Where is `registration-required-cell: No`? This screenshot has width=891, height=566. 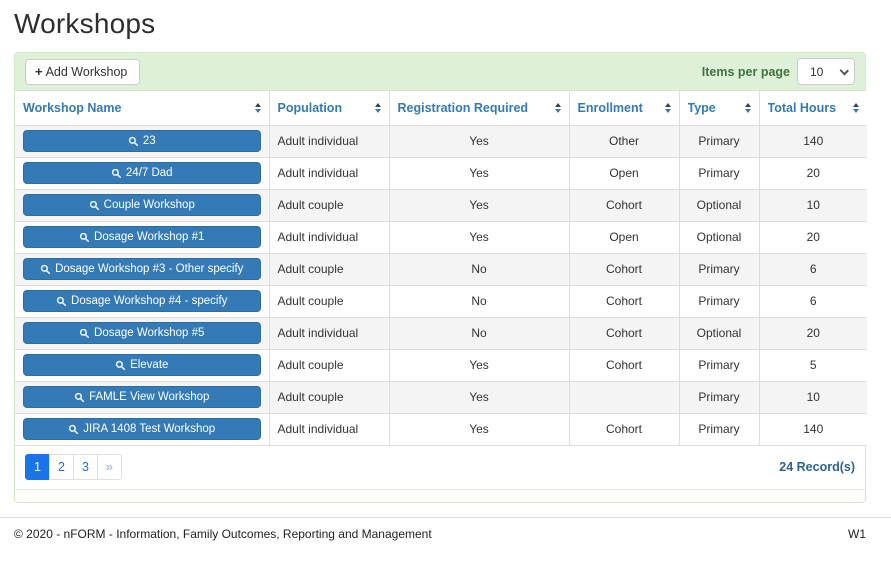
registration-required-cell: No is located at coordinates (479, 333).